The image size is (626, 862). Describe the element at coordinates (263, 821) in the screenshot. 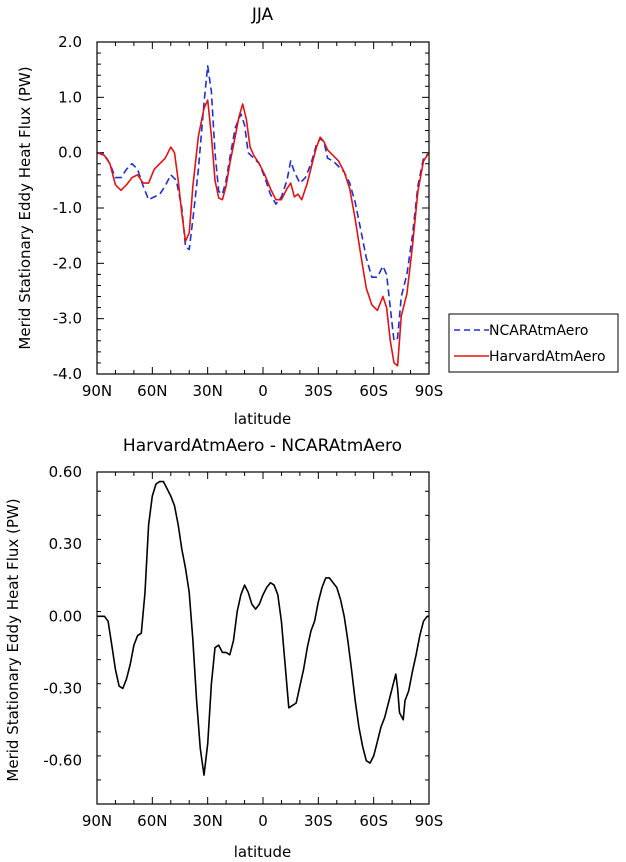

I see `bottom-x-tick-label: 0` at that location.